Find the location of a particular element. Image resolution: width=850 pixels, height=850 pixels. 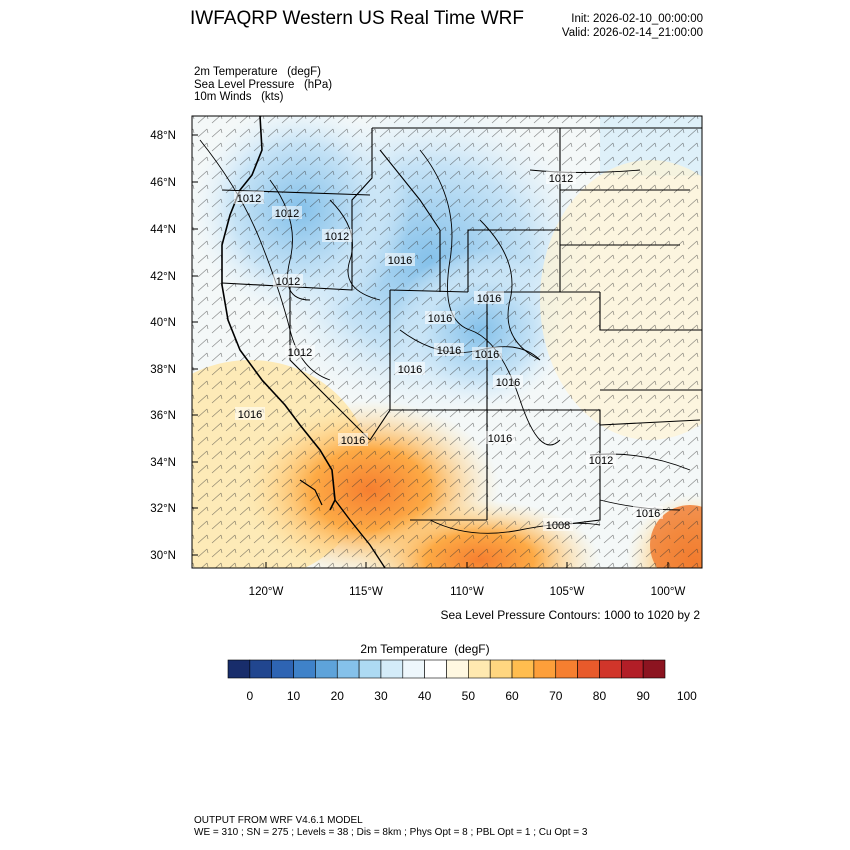

lat-tick-label: 40°N is located at coordinates (163, 323).